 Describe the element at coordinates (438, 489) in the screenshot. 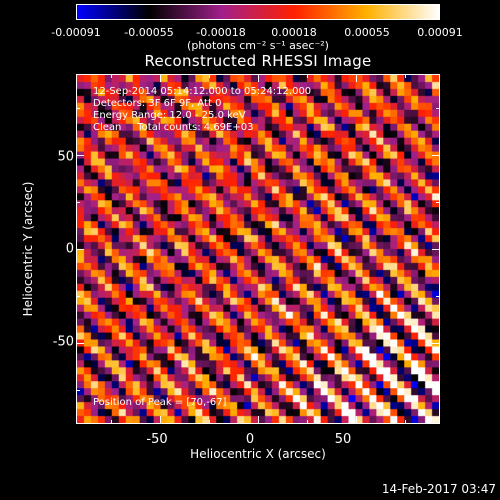

I see `timestamp: 14-Feb-2017 03:47` at that location.